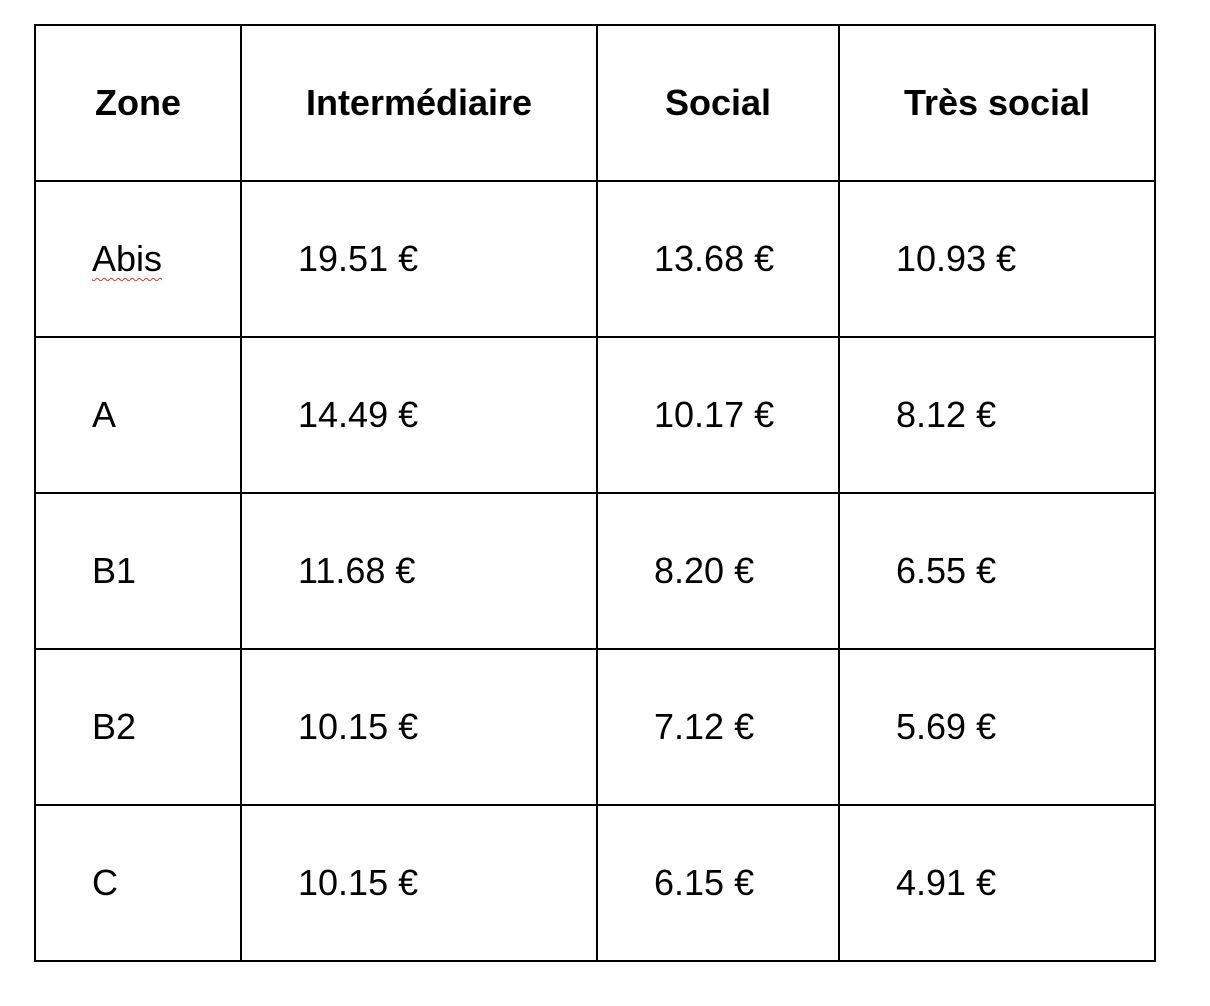 The width and height of the screenshot is (1210, 1006). I want to click on cell-social: 8.20 €, so click(718, 571).